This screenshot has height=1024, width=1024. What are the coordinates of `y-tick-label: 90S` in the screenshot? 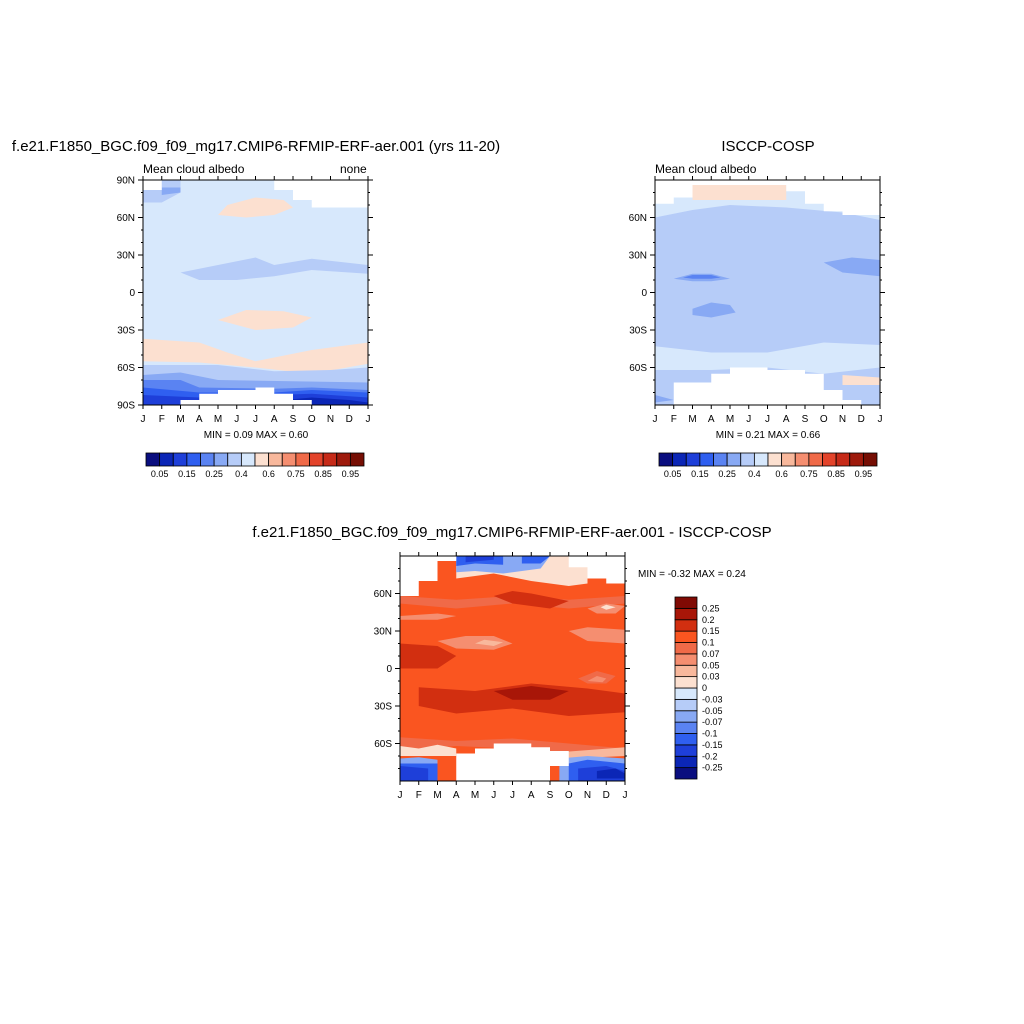 It's located at (126, 406).